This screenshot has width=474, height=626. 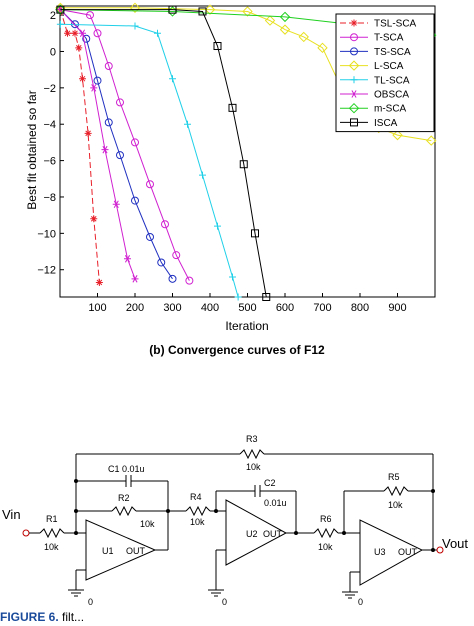 What do you see at coordinates (325, 547) in the screenshot?
I see `r6-value: 10k` at bounding box center [325, 547].